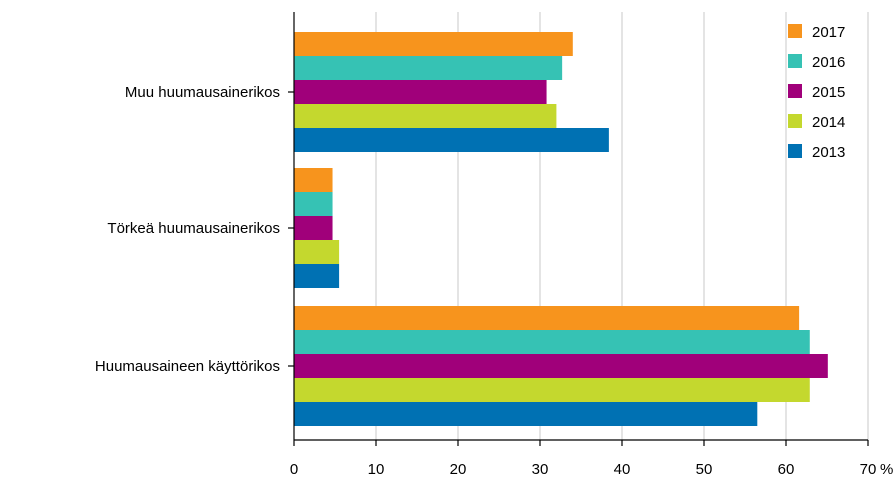 The width and height of the screenshot is (895, 484). I want to click on legend-swatch-2015, so click(795, 91).